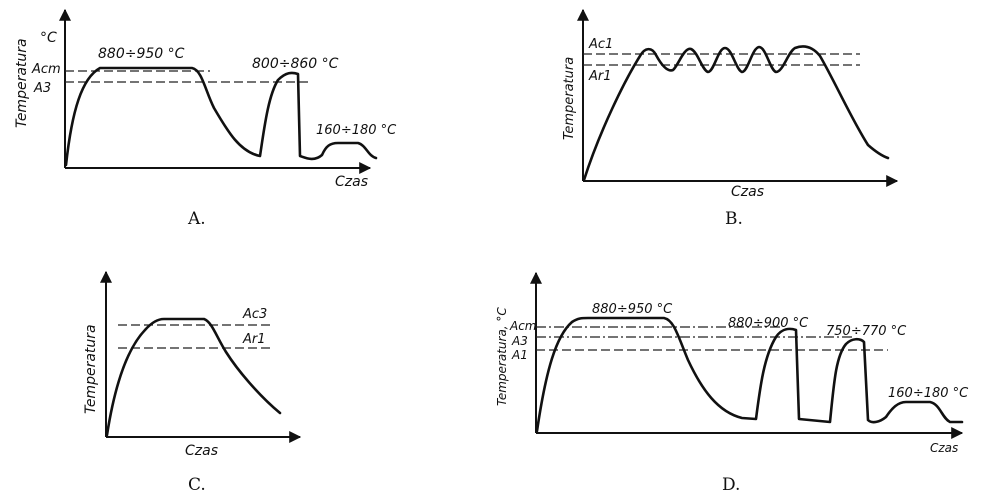  Describe the element at coordinates (749, 374) in the screenshot. I see `panel-d-heat-curve` at that location.